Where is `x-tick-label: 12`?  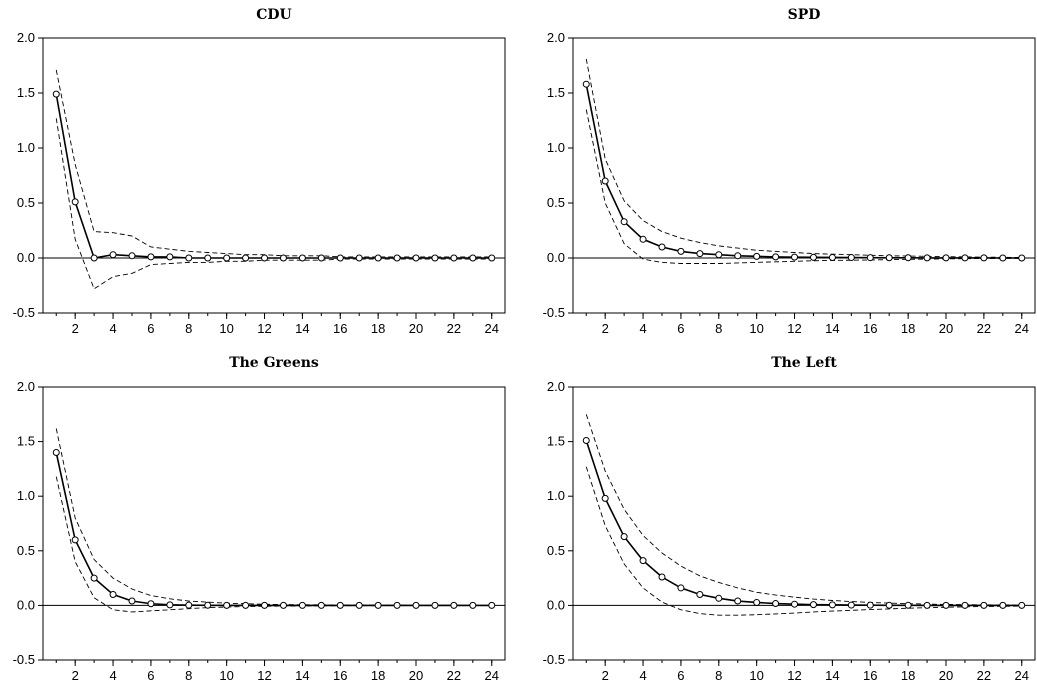
x-tick-label: 12 is located at coordinates (794, 328).